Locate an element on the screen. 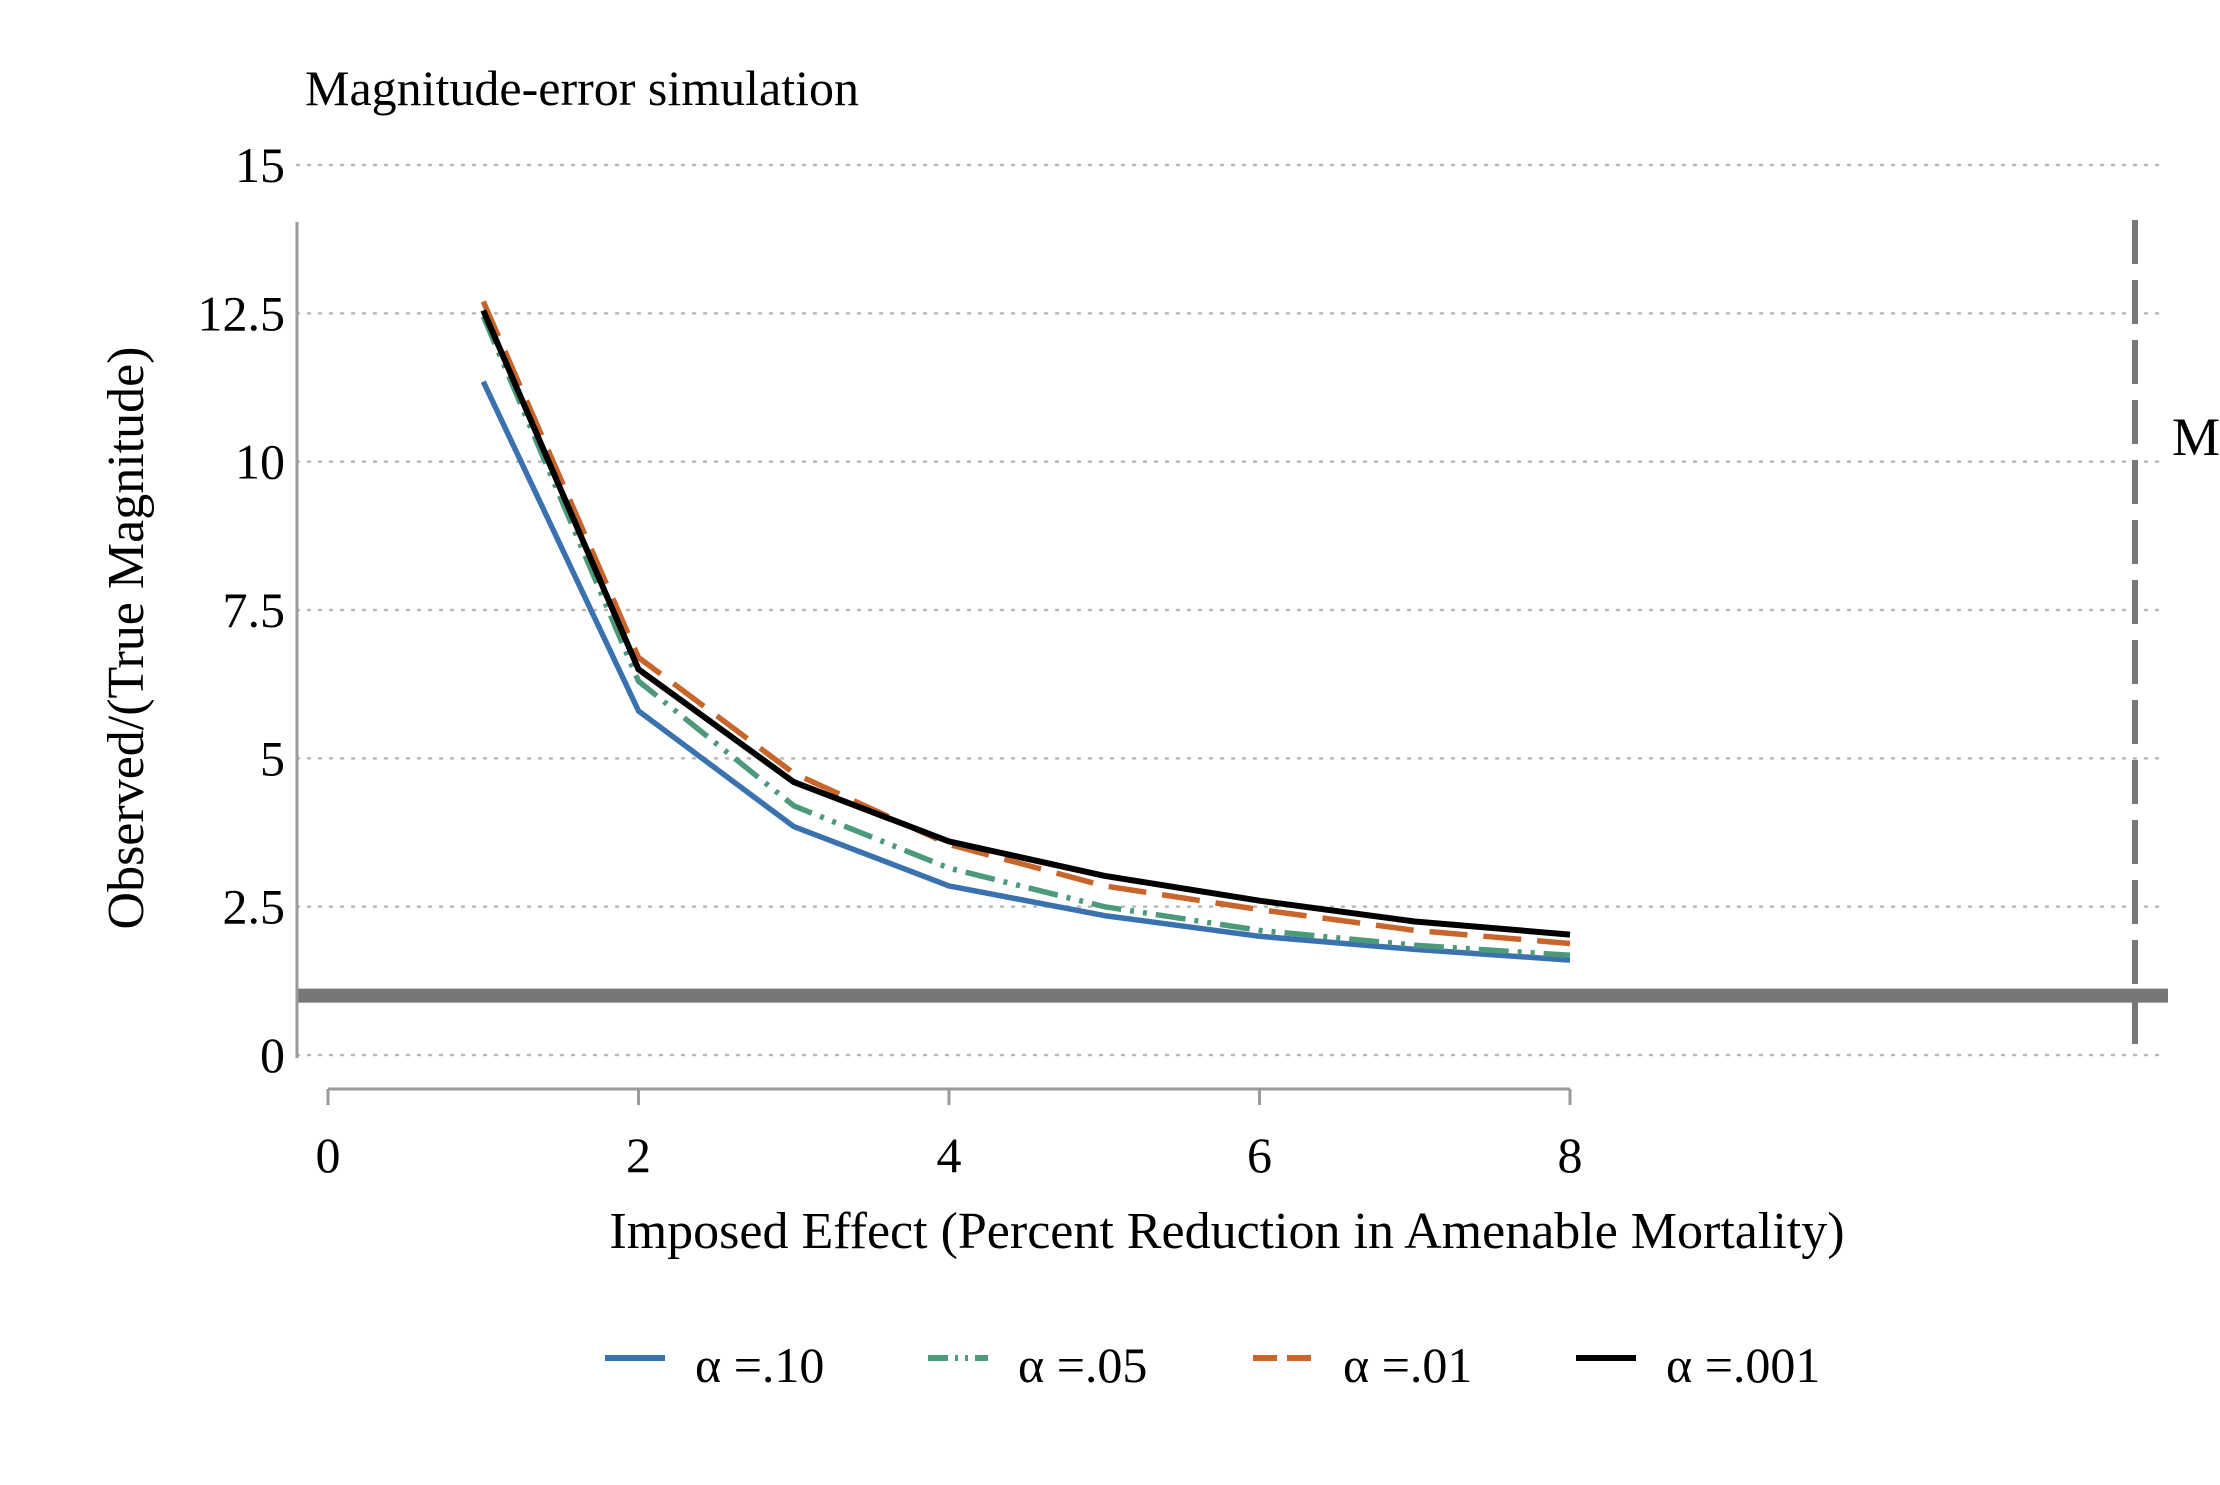 The height and width of the screenshot is (1485, 2220). x-tick-label: 4 is located at coordinates (949, 1155).